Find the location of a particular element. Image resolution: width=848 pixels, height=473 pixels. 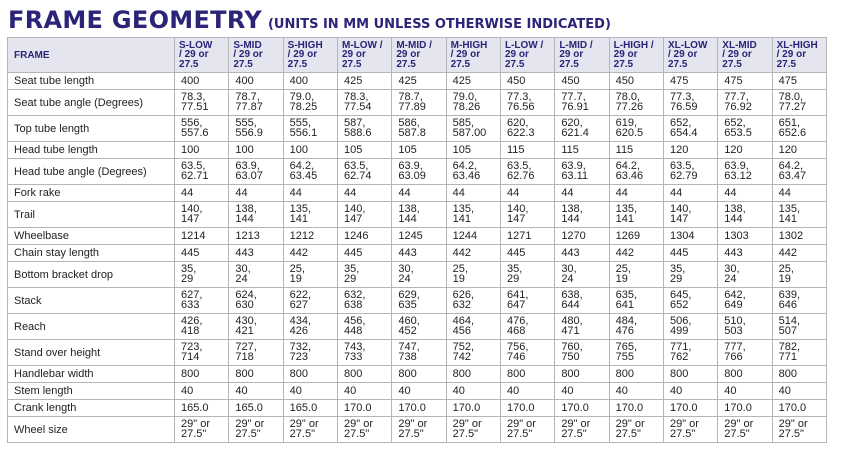

table-cell: 140, 147 is located at coordinates (527, 214).